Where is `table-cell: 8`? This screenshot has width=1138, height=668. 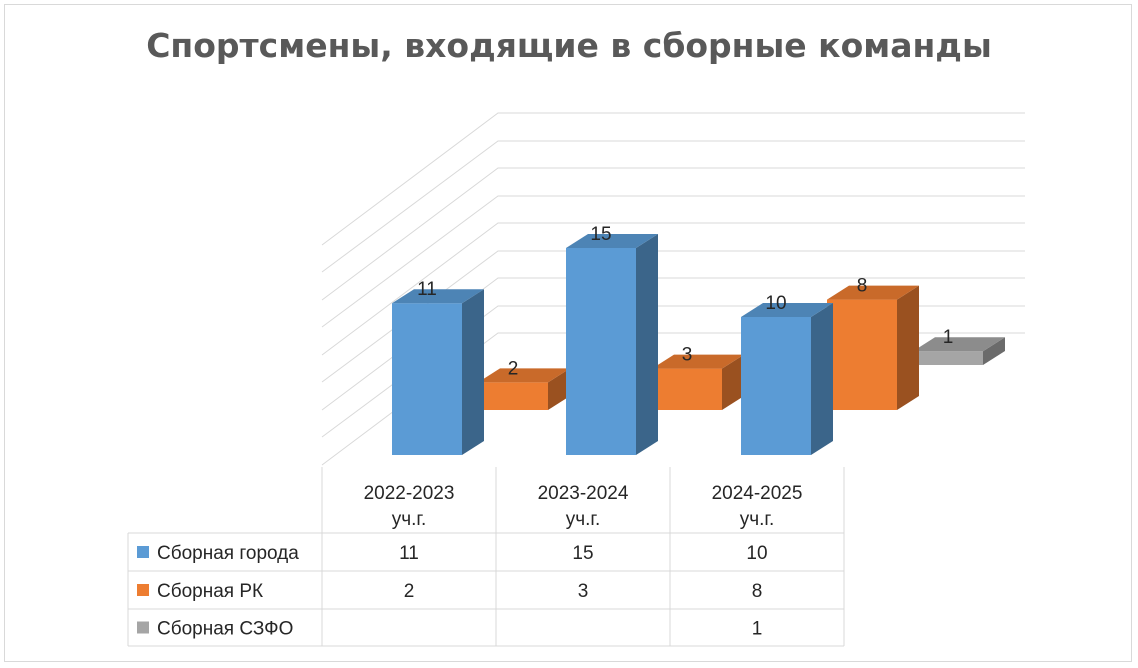
table-cell: 8 is located at coordinates (757, 591).